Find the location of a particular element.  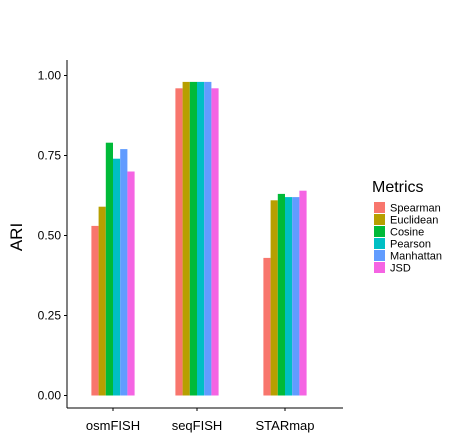

bar-cosine-osmfish is located at coordinates (109, 269).